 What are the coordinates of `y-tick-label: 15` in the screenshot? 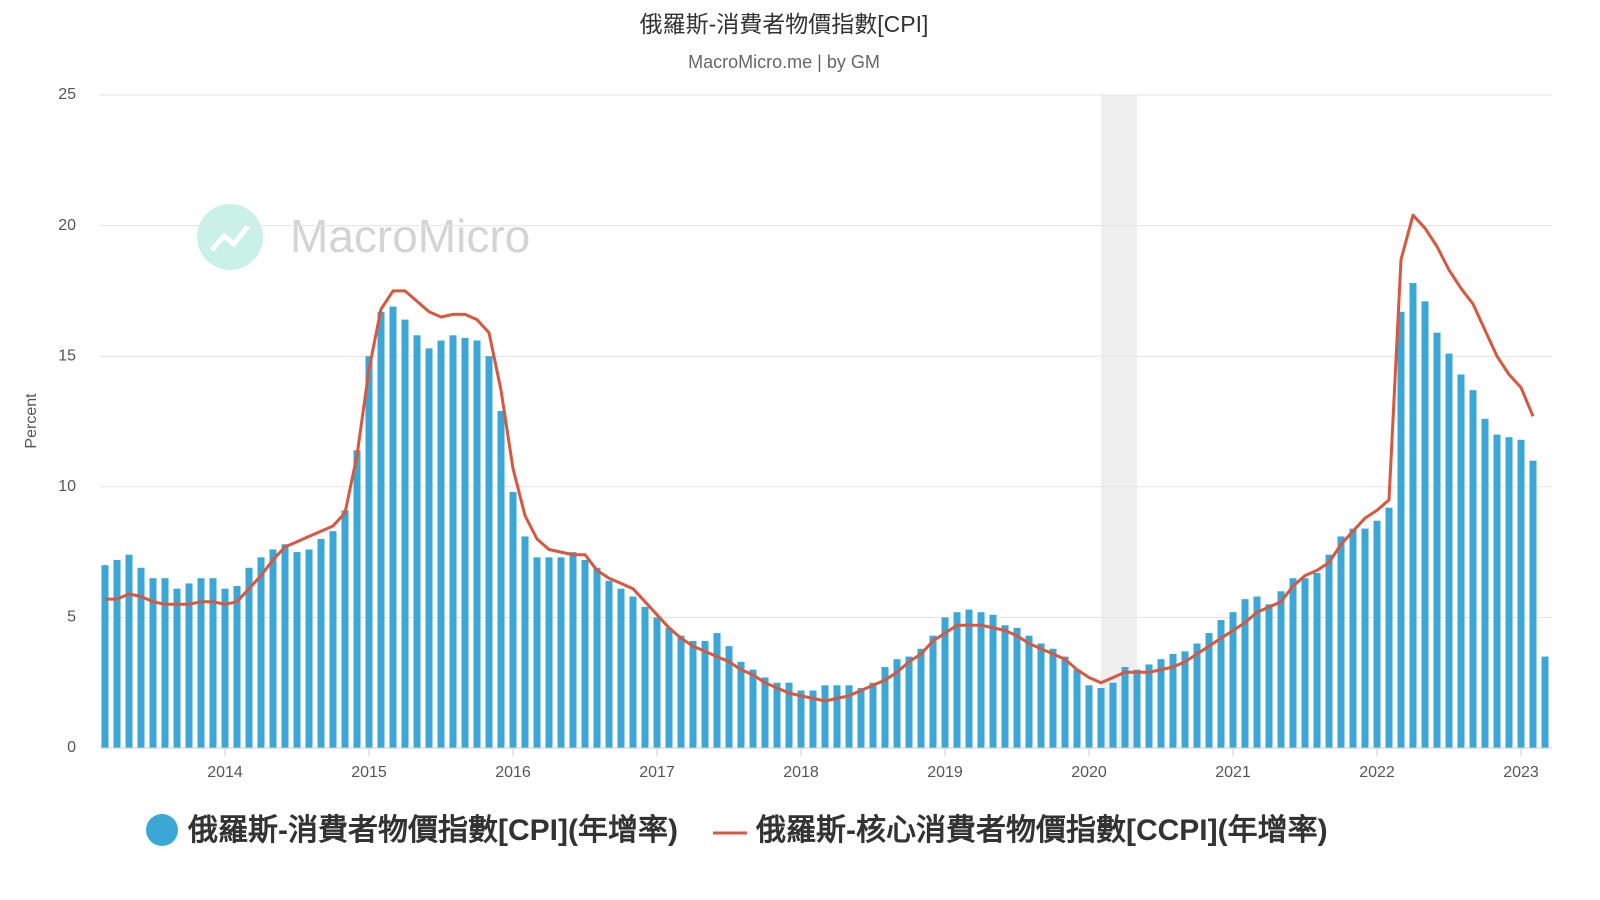 It's located at (67, 355).